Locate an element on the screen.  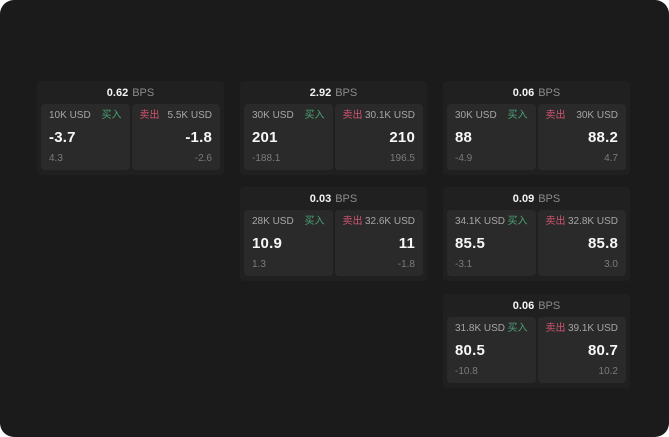
sell-panel: 卖出 32.6K USD 11 -1.8 is located at coordinates (378, 243).